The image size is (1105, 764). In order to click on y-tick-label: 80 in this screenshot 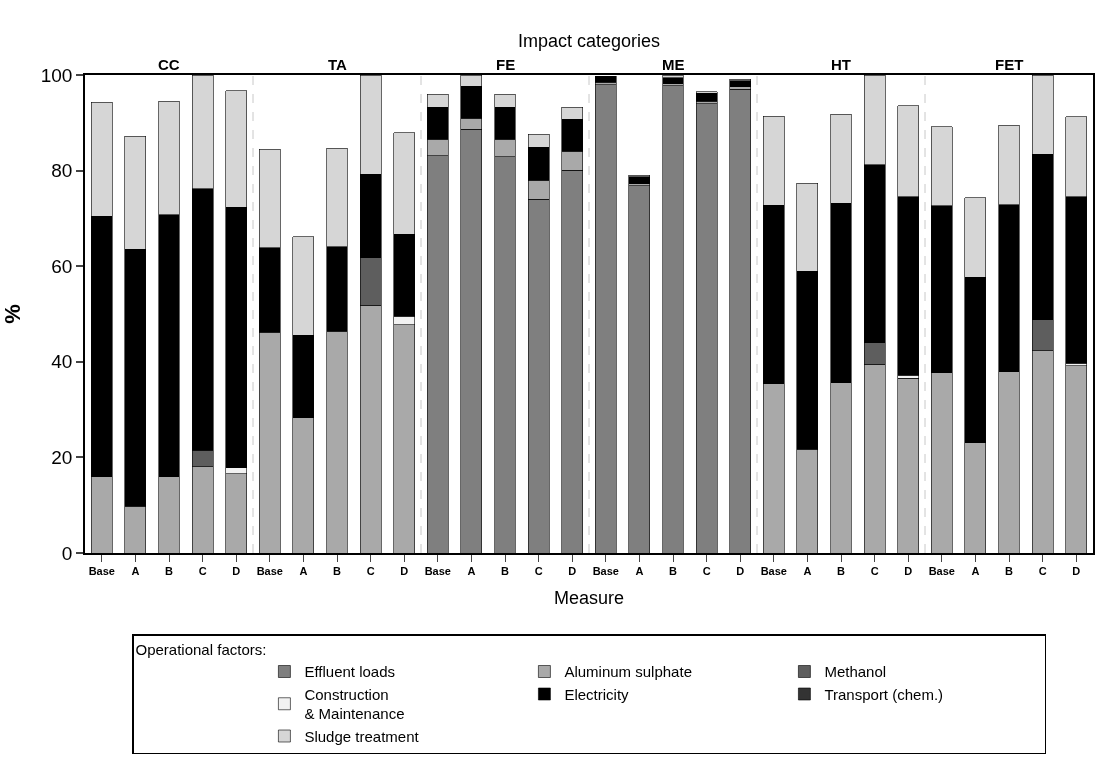, I will do `click(62, 171)`.